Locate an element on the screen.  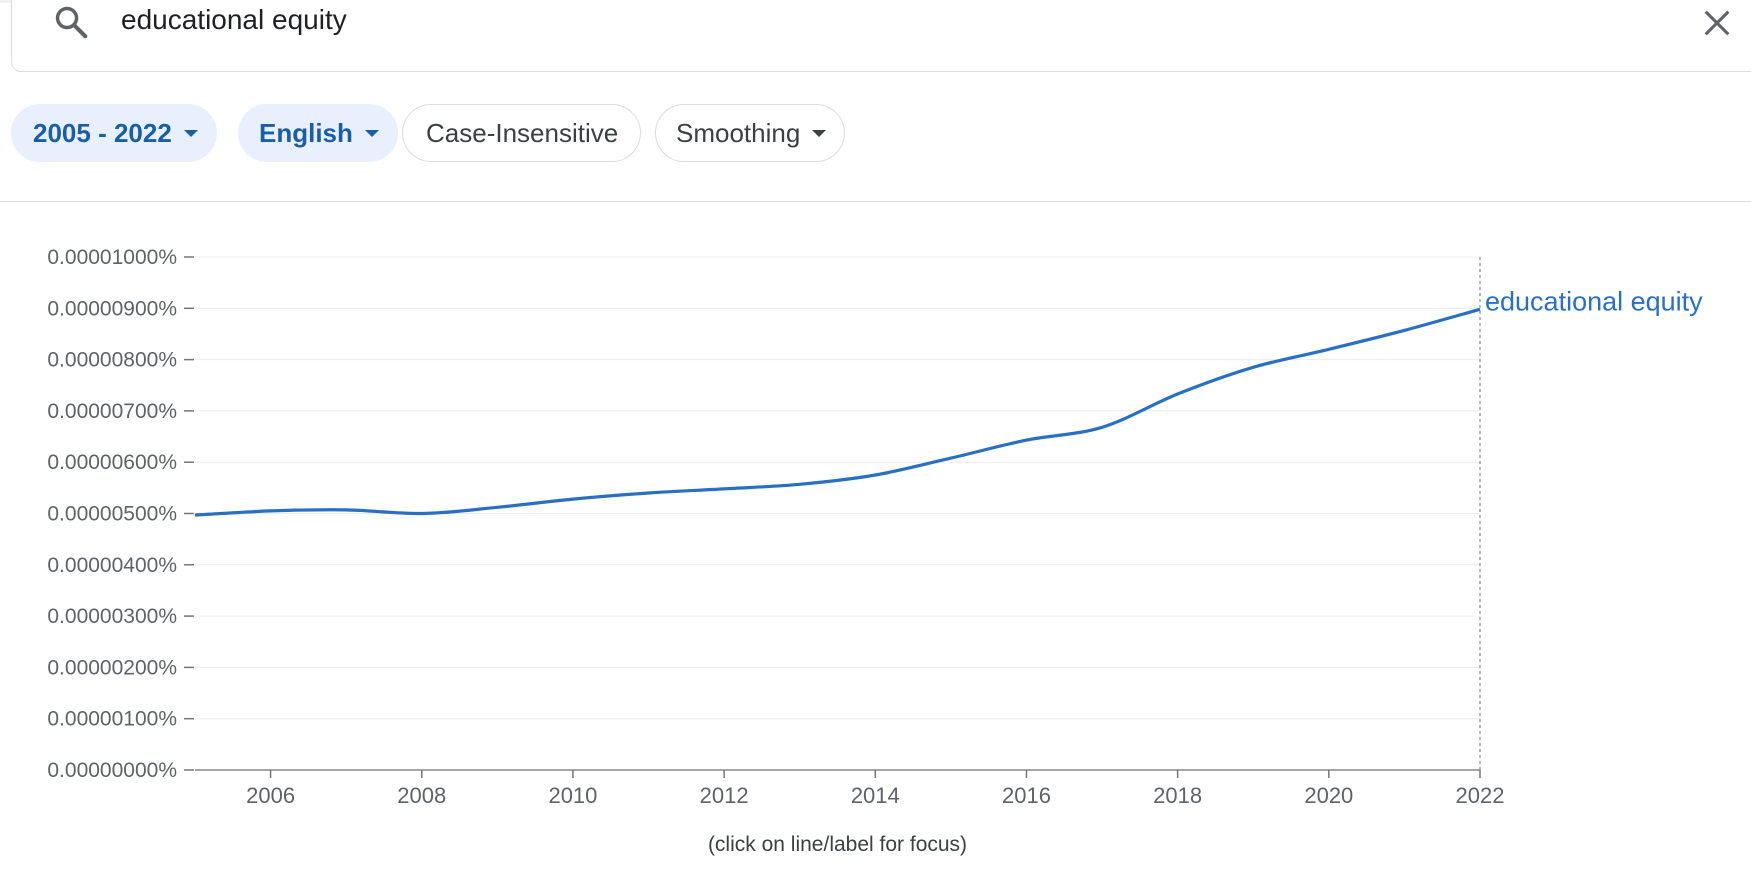
x-tick-label: 2018 is located at coordinates (1177, 795).